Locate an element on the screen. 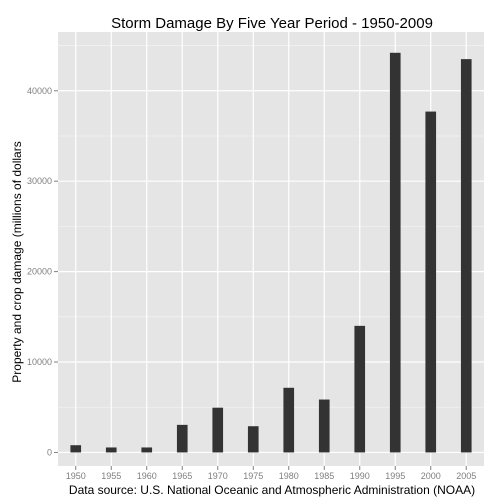 Image resolution: width=504 pixels, height=504 pixels. y-axis: 0 10000 20000 30000 40000 is located at coordinates (42, 271).